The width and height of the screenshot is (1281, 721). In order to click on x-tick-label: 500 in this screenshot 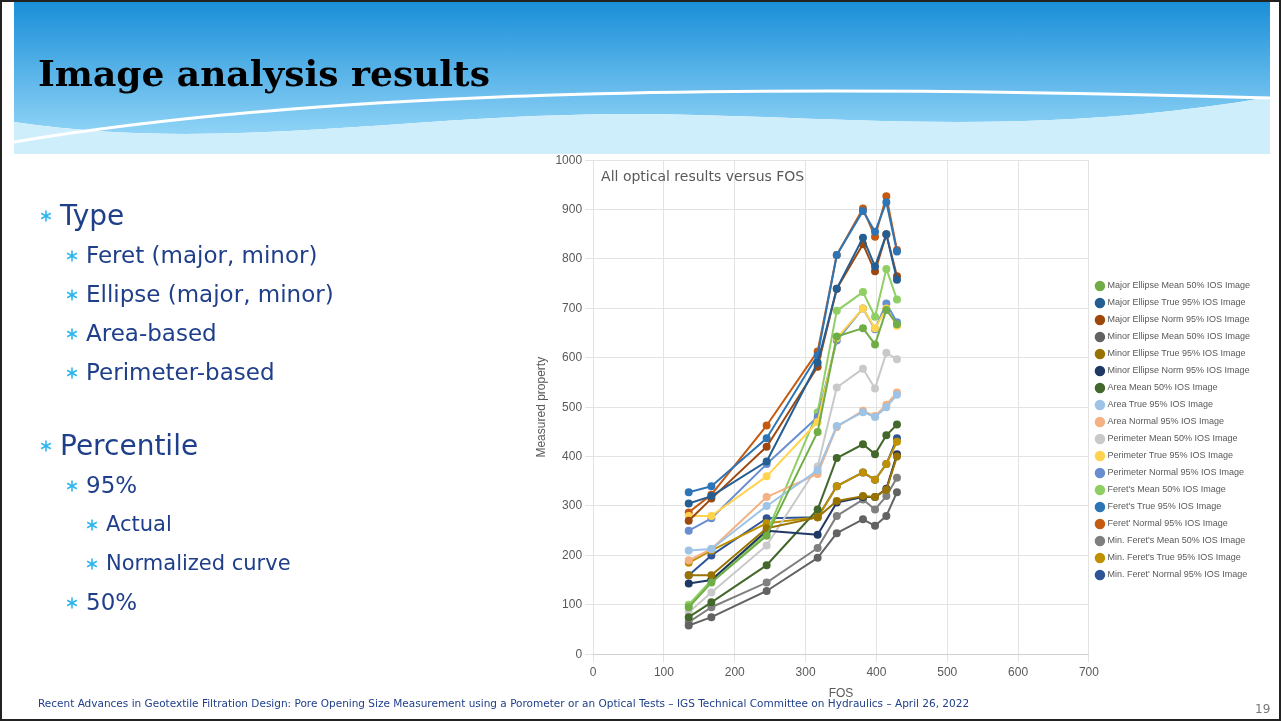, I will do `click(947, 671)`.